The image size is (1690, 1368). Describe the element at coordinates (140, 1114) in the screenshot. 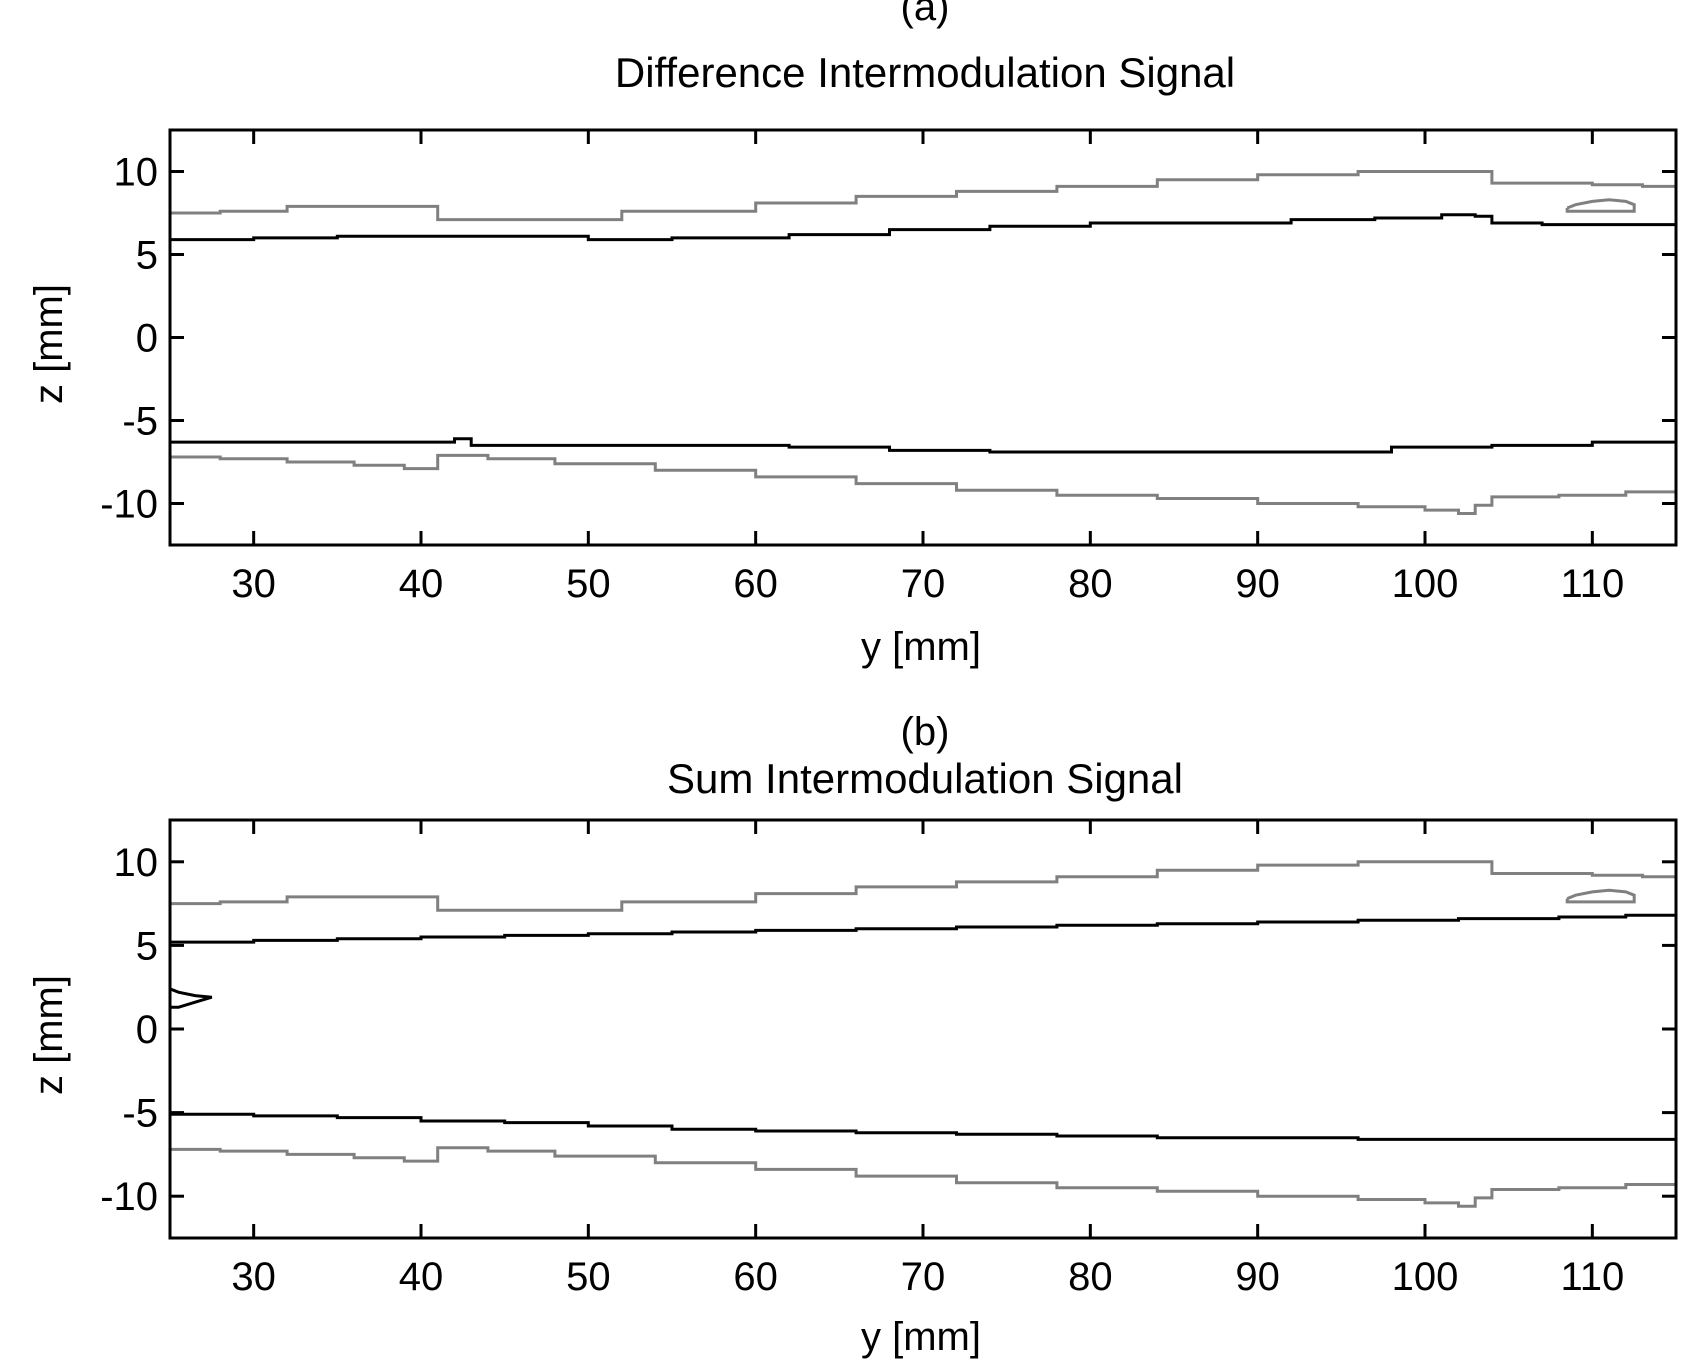

I see `panel-b-y-tick-label--5: -5` at that location.